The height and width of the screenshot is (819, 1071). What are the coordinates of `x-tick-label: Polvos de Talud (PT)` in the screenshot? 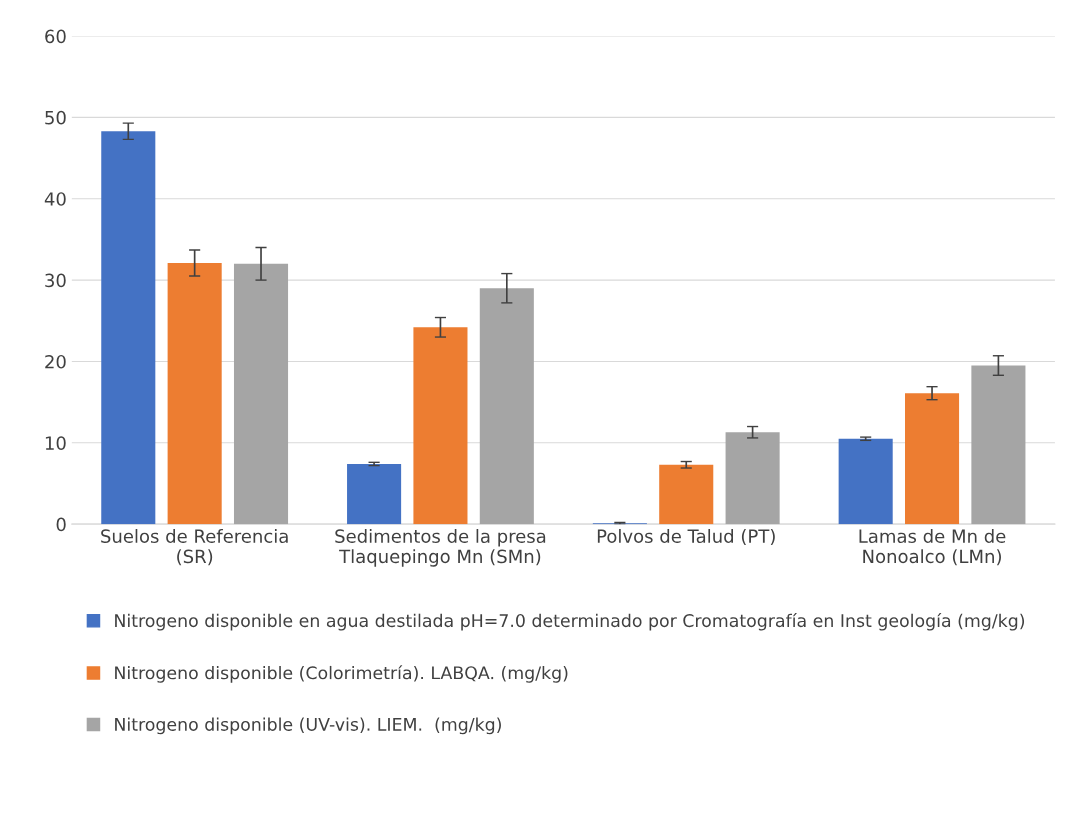 It's located at (686, 537).